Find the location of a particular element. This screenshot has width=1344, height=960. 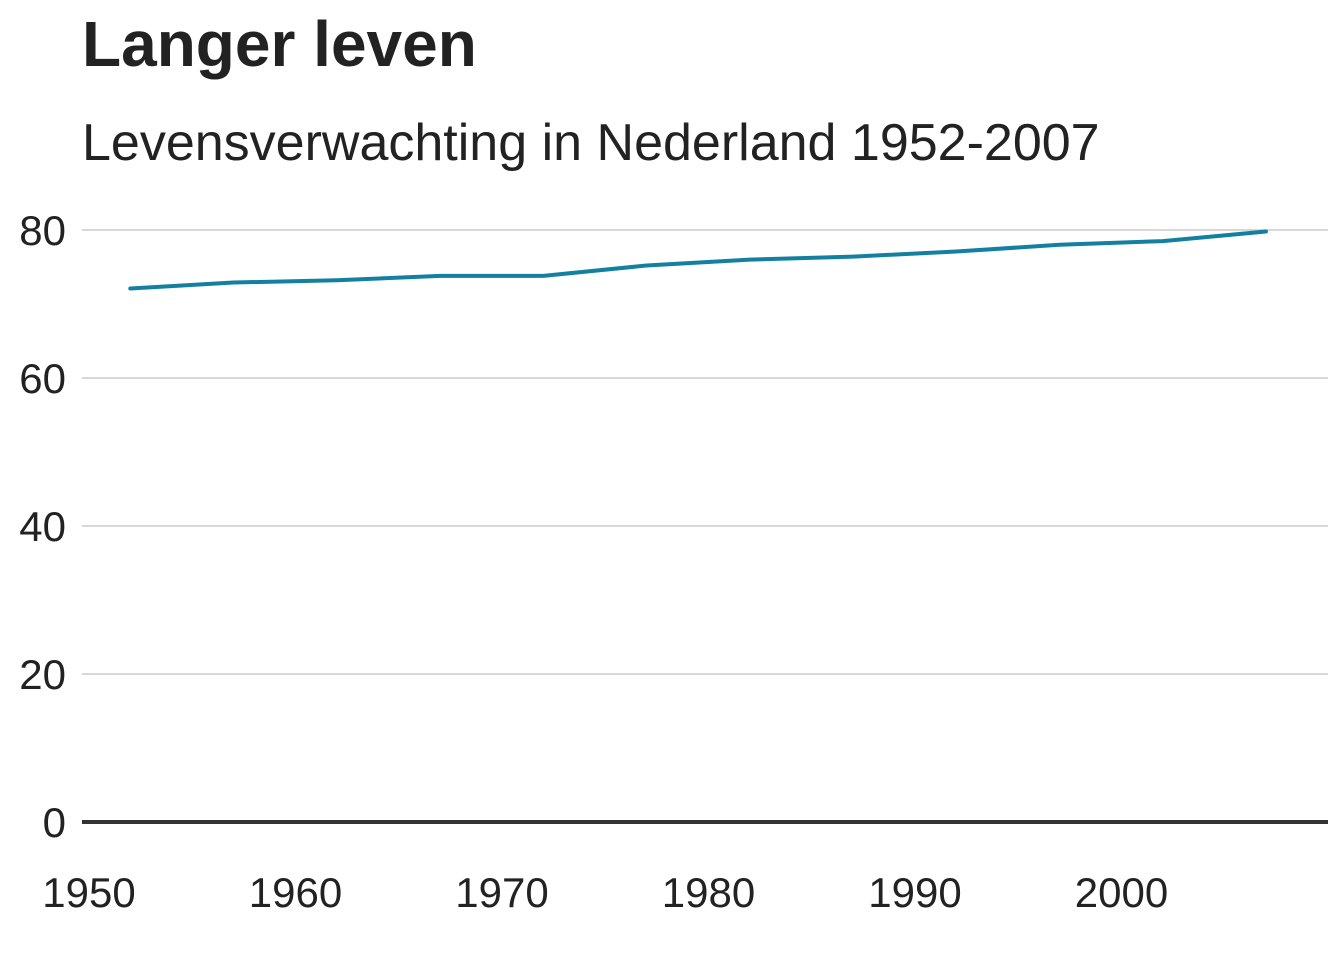

x-tick-label-1980: 1980 is located at coordinates (708, 892).